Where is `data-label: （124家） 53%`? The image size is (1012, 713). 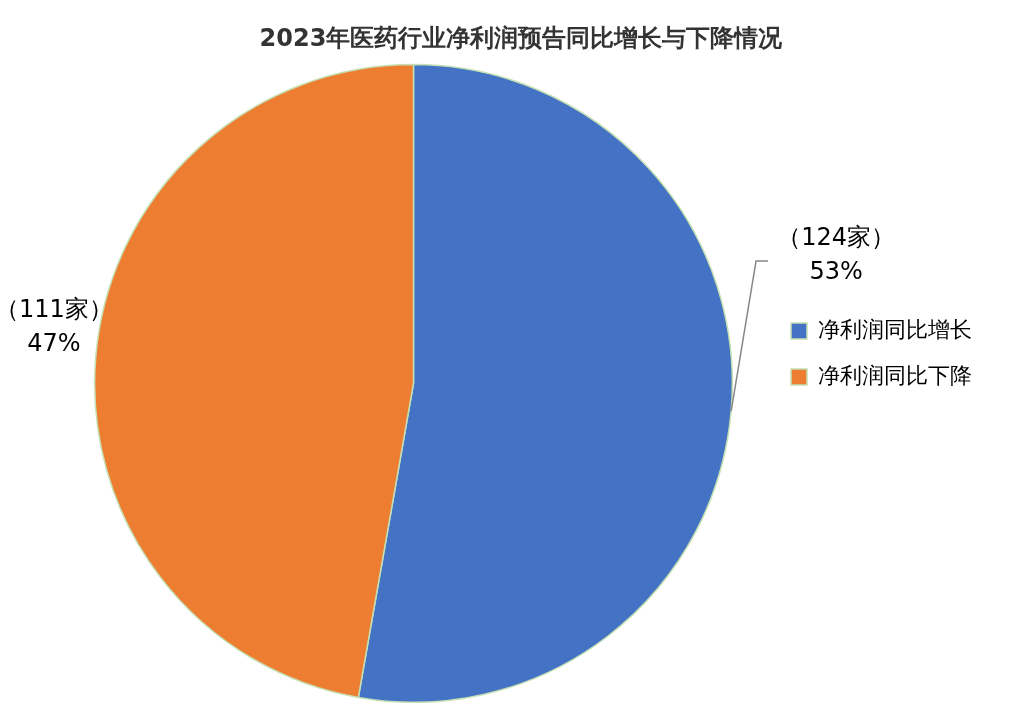
data-label: （124家） 53% is located at coordinates (836, 254).